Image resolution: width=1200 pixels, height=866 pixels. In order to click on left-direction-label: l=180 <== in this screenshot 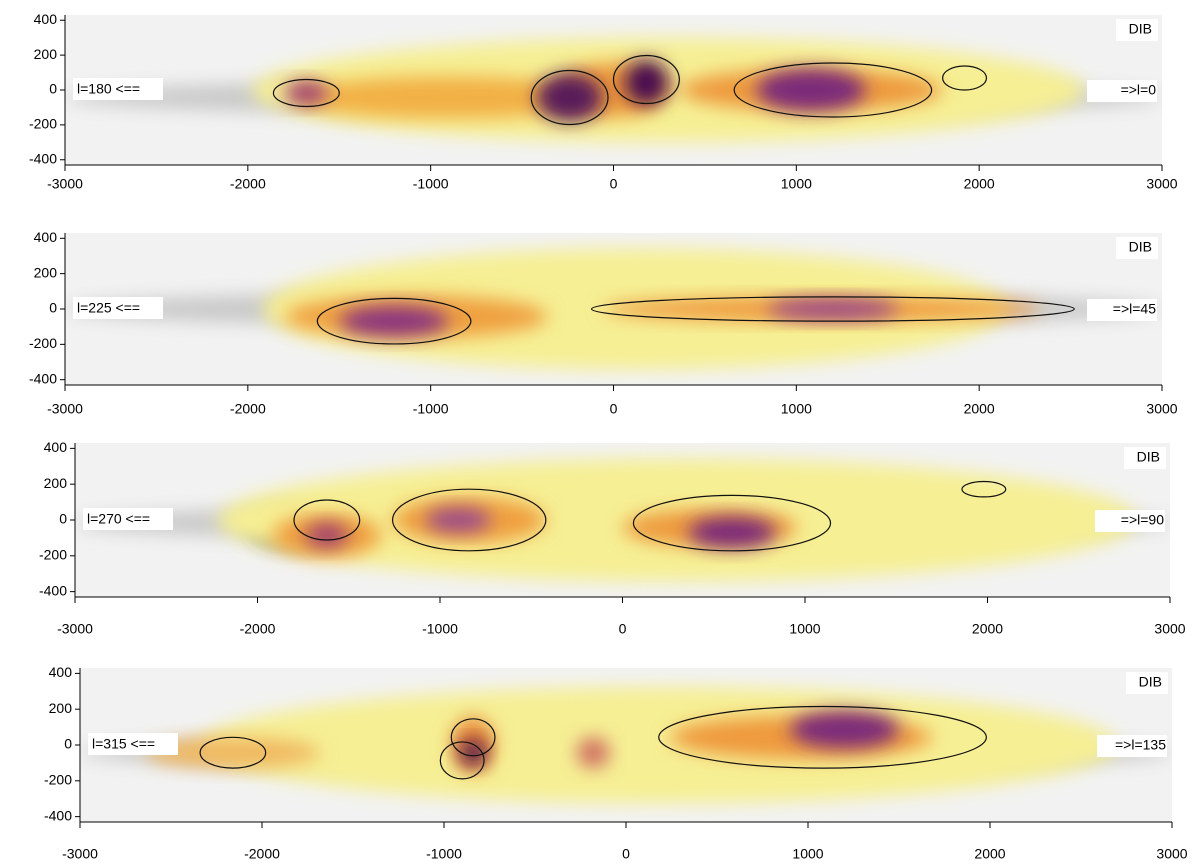, I will do `click(108, 89)`.